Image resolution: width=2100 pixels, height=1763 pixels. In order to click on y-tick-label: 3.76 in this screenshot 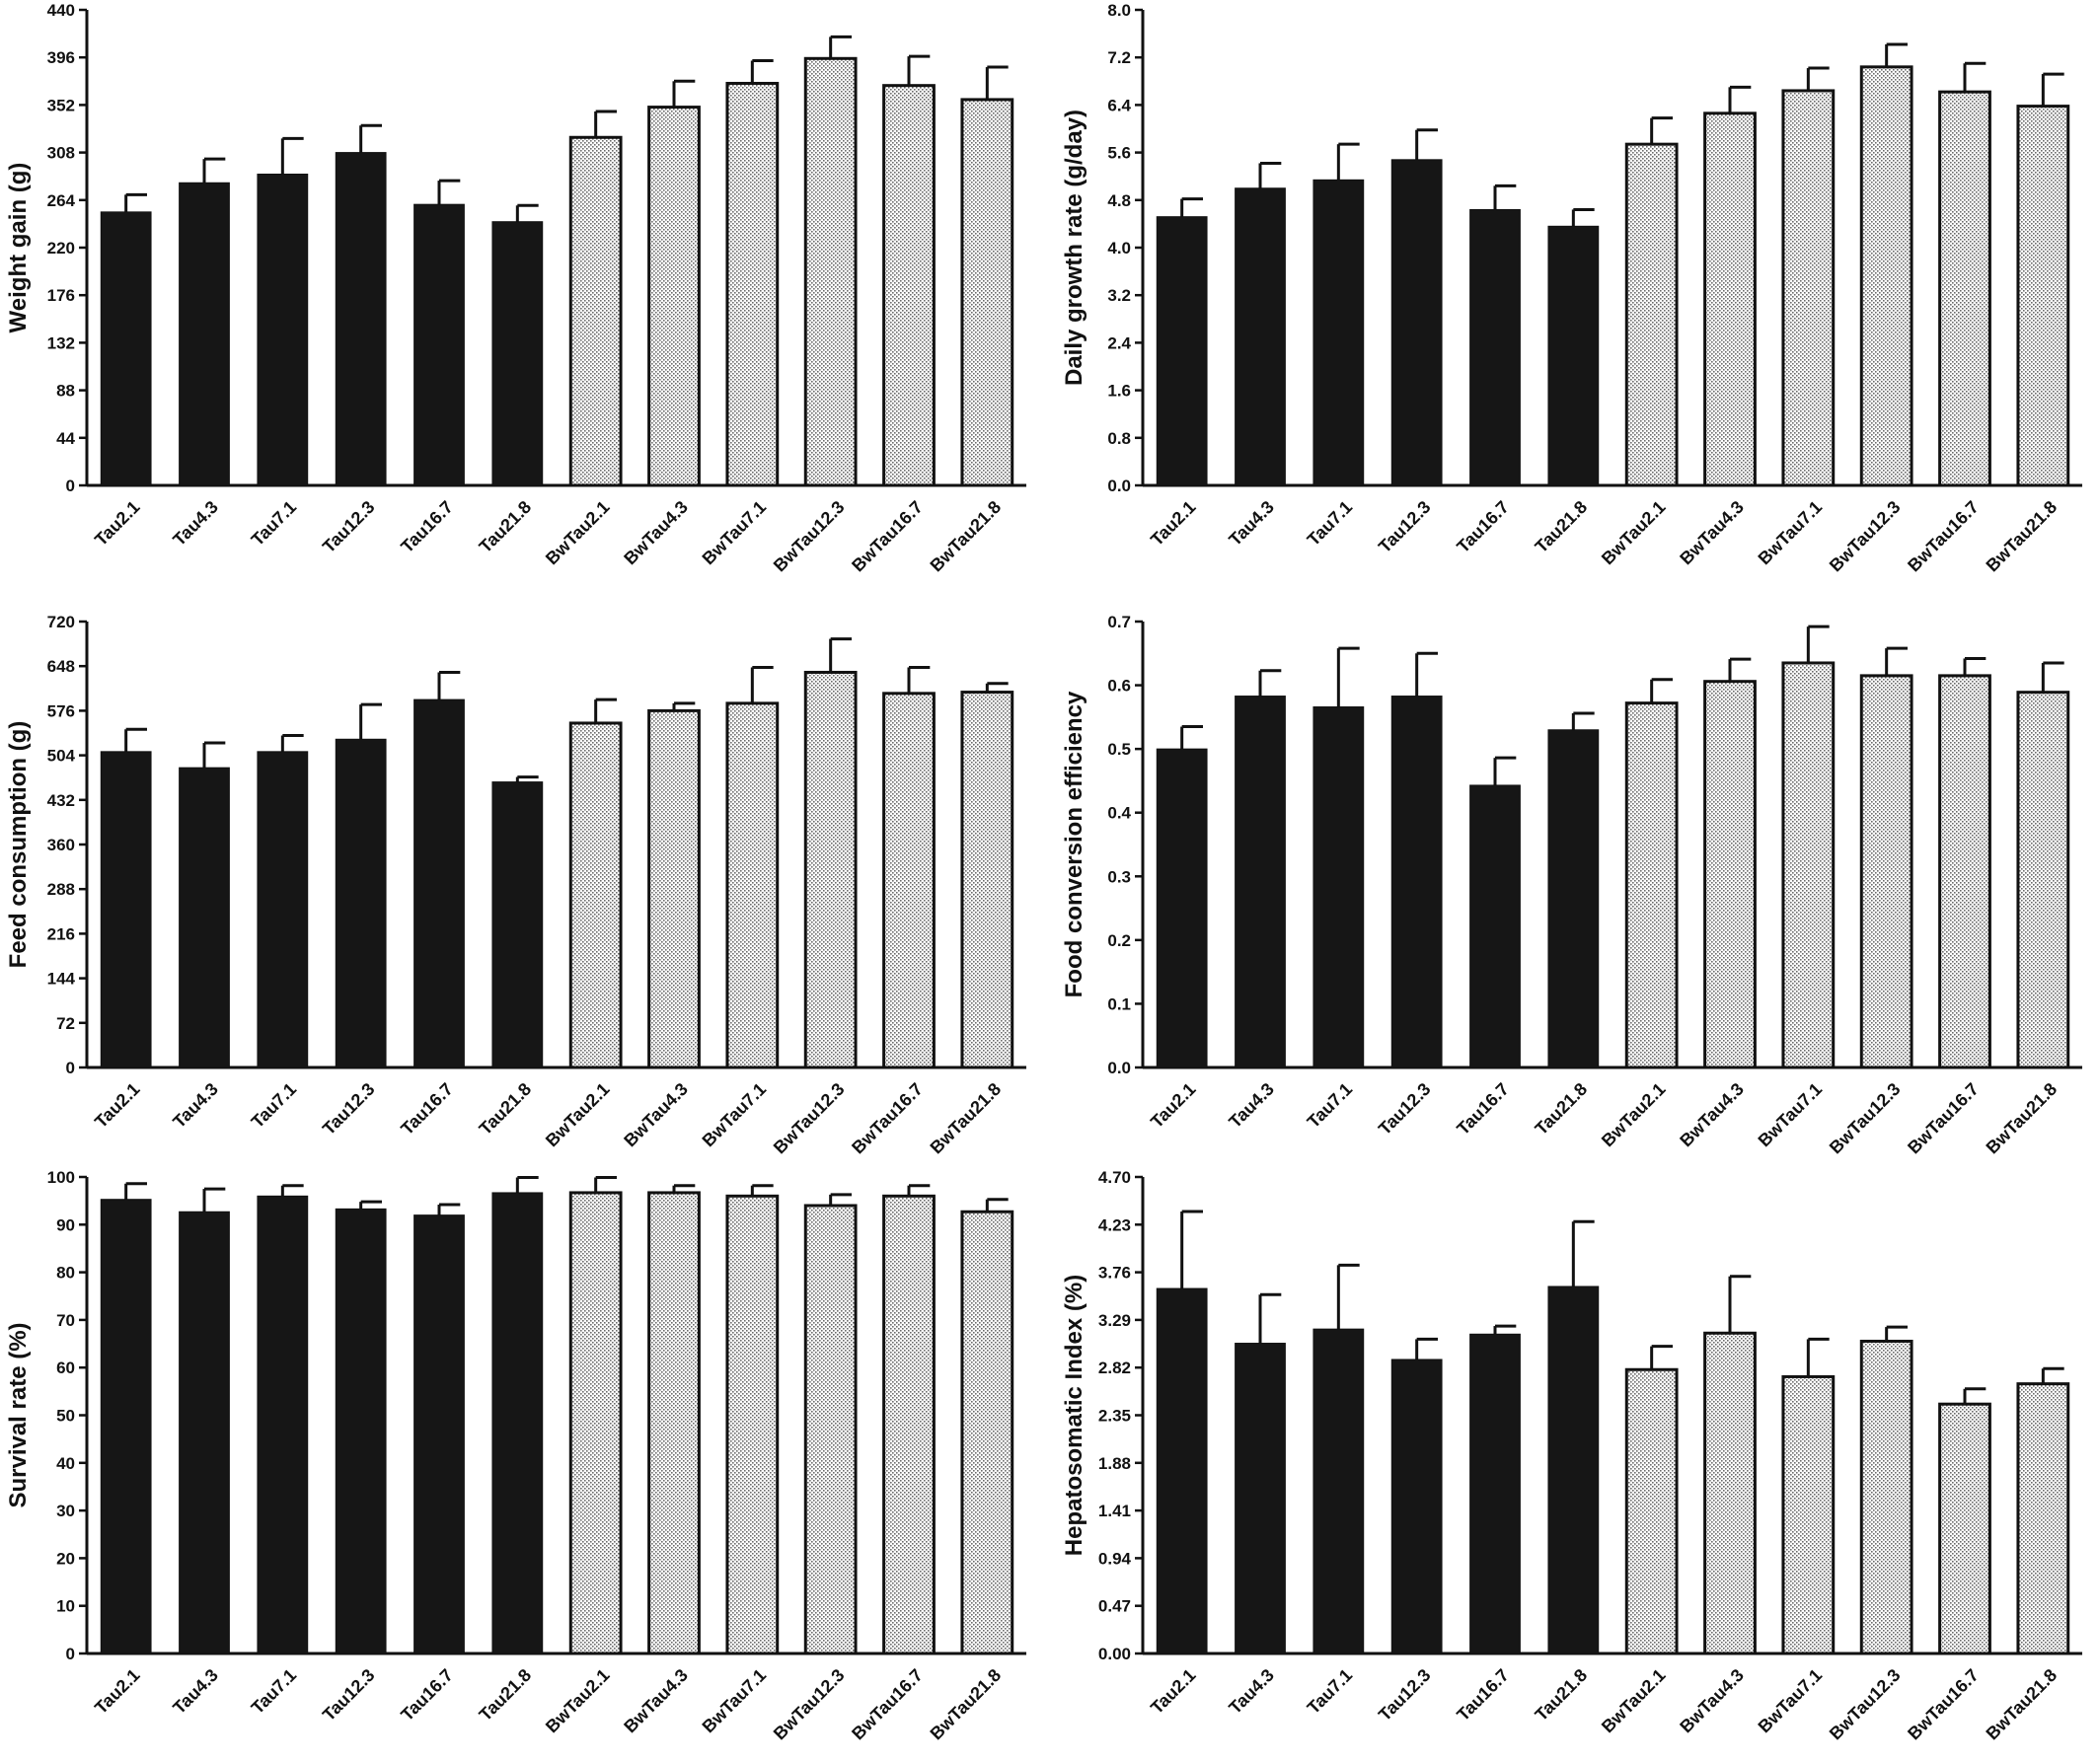, I will do `click(1114, 1273)`.